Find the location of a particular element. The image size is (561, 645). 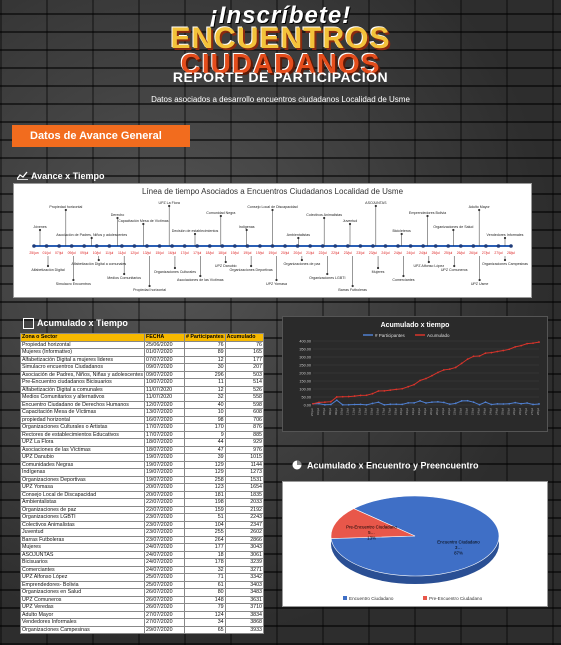

cell-participantes: 124 is located at coordinates (204, 614).